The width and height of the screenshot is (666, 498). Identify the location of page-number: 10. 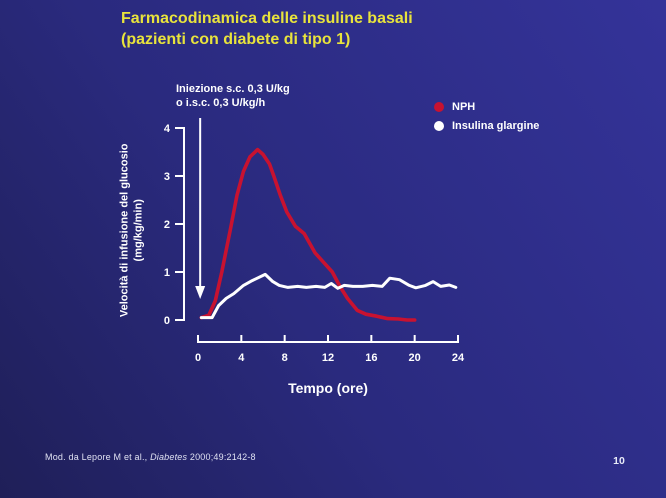
(619, 461).